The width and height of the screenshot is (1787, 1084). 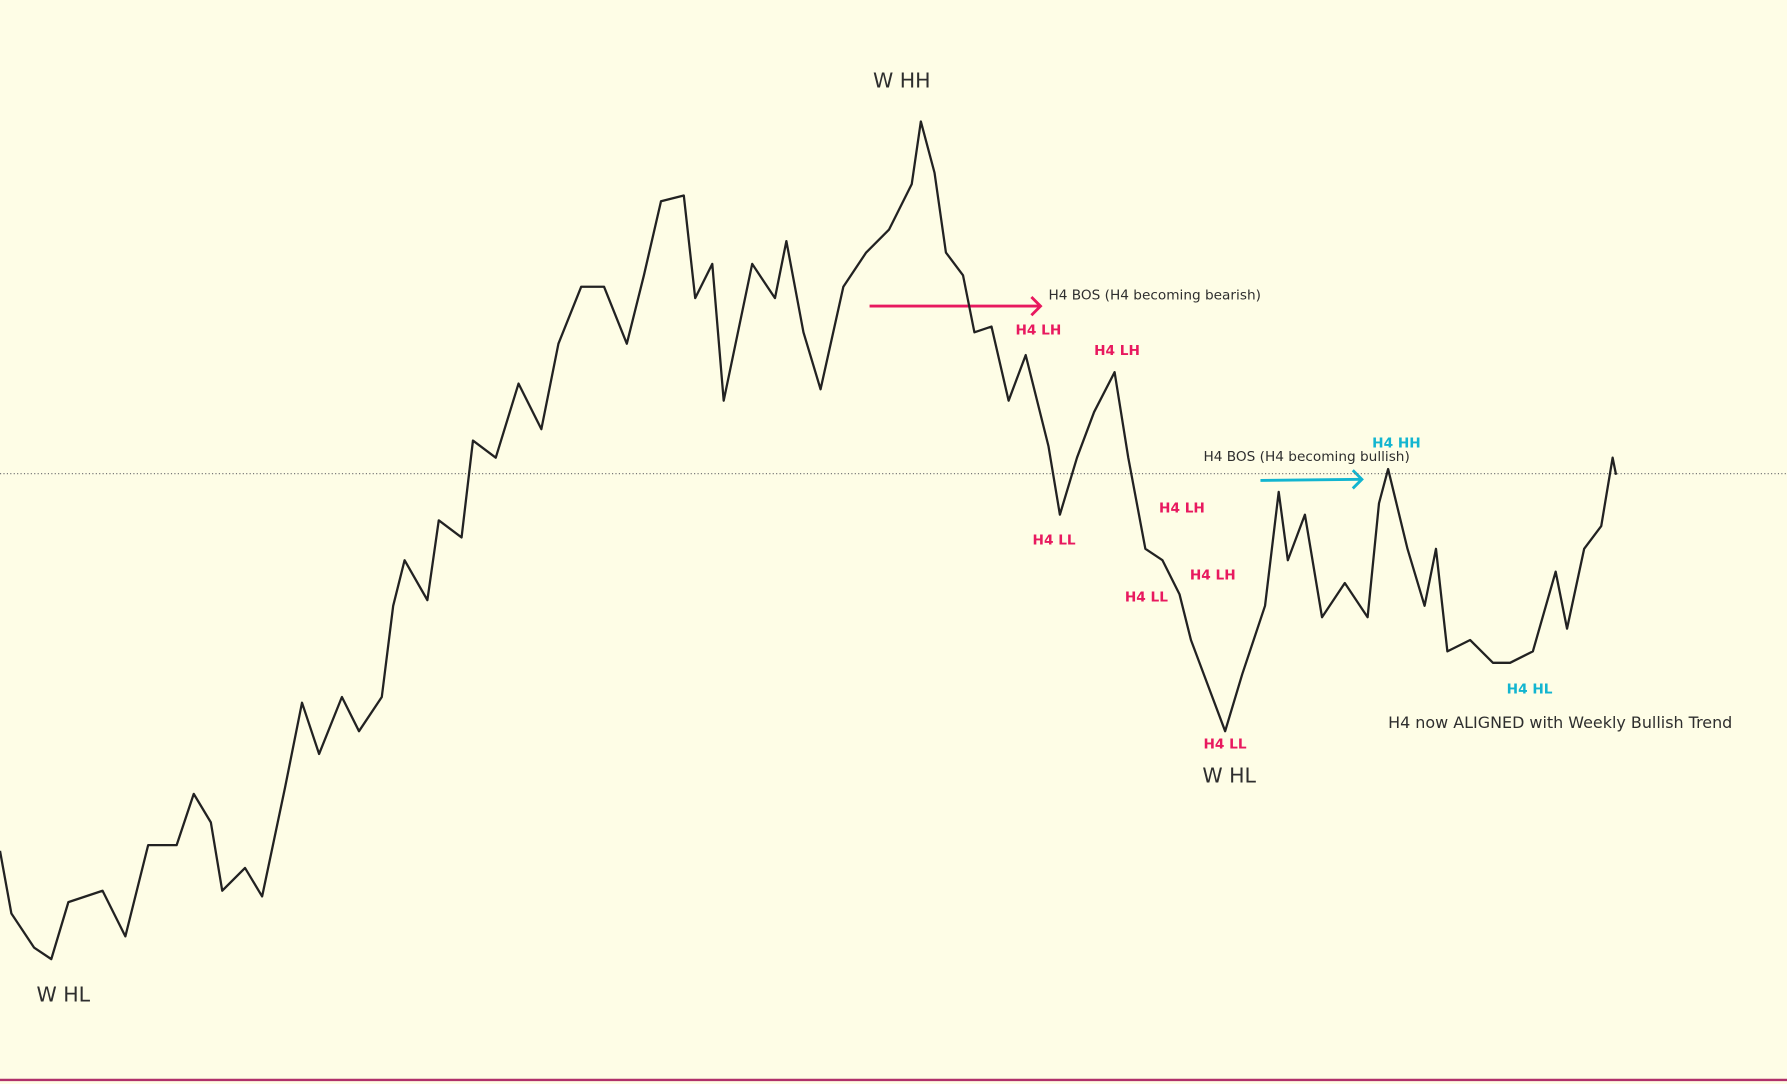 What do you see at coordinates (956, 306) in the screenshot?
I see `bearish-arrow` at bounding box center [956, 306].